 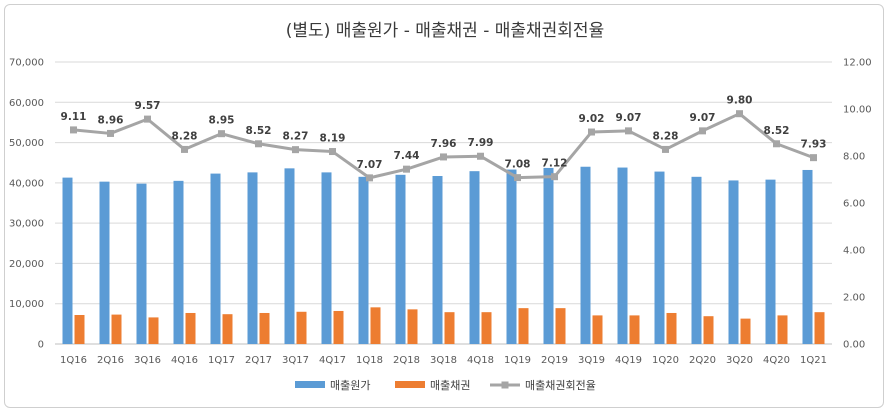 What do you see at coordinates (350, 385) in the screenshot?
I see `legend-label: 매출원가` at bounding box center [350, 385].